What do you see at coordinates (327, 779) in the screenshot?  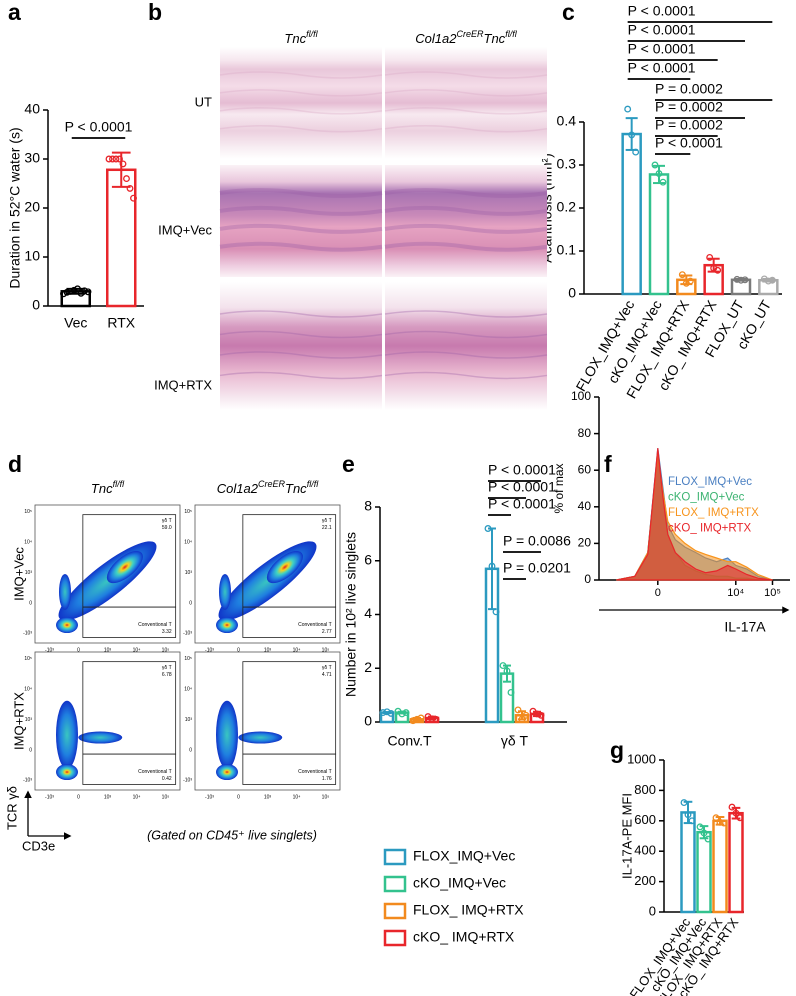 I see `gate-value: 1.76` at bounding box center [327, 779].